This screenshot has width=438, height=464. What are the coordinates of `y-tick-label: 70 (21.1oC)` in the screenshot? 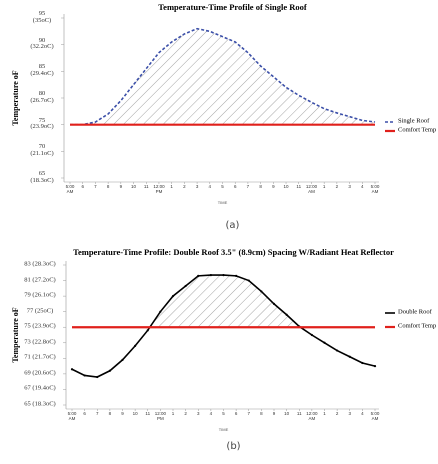 It's located at (42, 150).